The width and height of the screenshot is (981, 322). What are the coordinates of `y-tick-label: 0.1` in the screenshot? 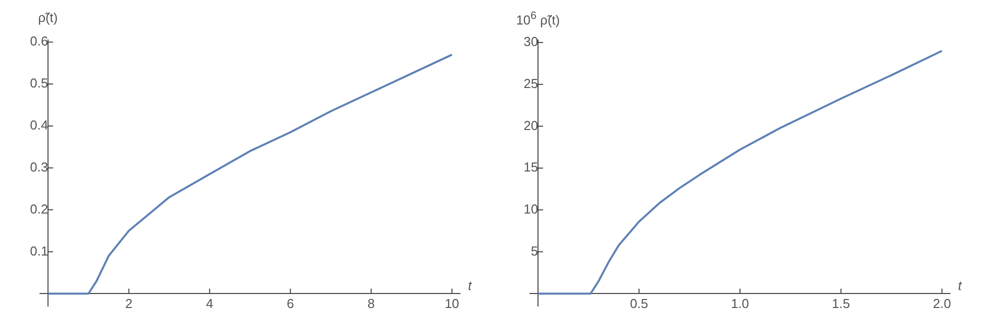 It's located at (39, 250).